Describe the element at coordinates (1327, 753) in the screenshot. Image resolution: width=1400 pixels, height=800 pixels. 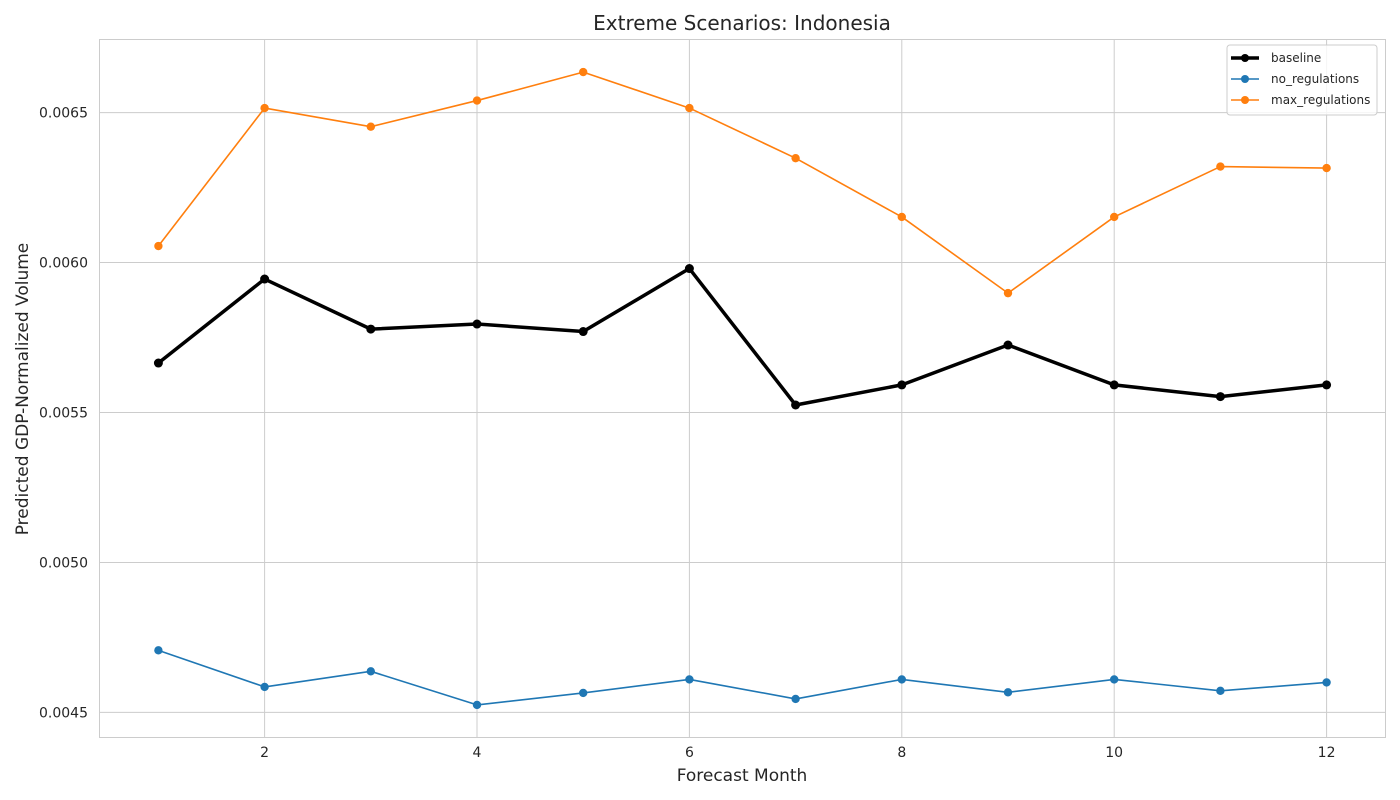
I see `x-tick-label: 12` at that location.